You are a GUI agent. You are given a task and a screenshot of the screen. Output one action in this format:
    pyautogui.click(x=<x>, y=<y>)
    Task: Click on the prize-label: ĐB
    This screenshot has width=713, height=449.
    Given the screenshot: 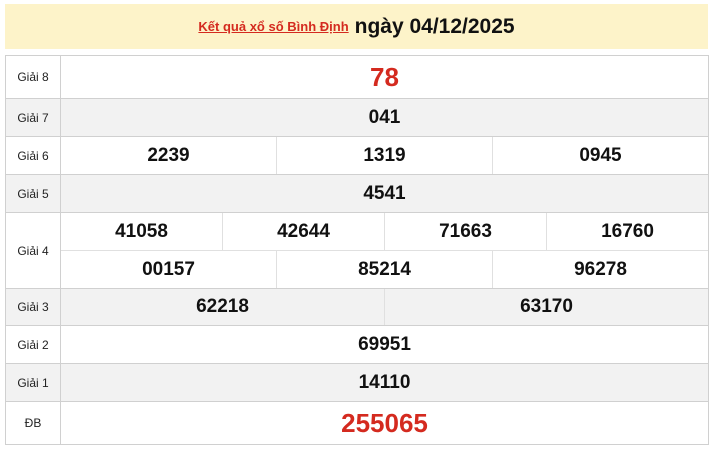 What is the action you would take?
    pyautogui.click(x=33, y=423)
    